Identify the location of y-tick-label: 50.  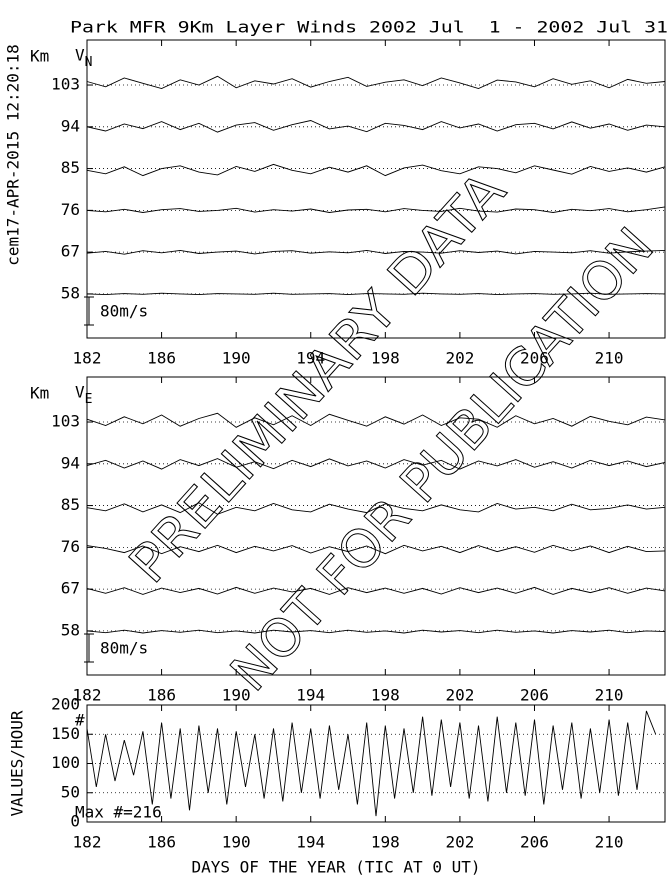
(70, 791).